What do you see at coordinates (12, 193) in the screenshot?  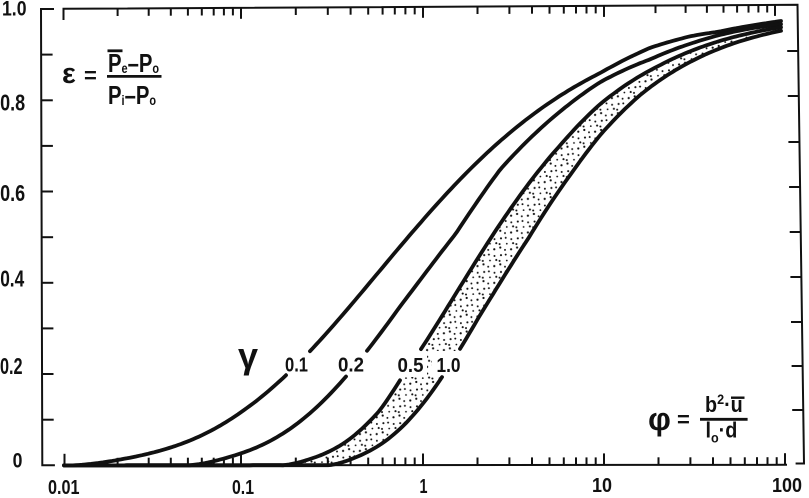 I see `svg-text: 0.6` at bounding box center [12, 193].